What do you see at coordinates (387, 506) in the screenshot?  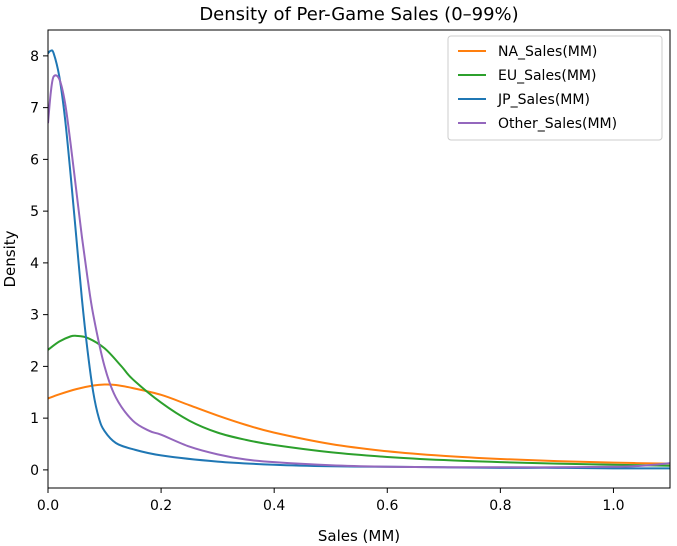 I see `x-tick-label: 0.6` at bounding box center [387, 506].